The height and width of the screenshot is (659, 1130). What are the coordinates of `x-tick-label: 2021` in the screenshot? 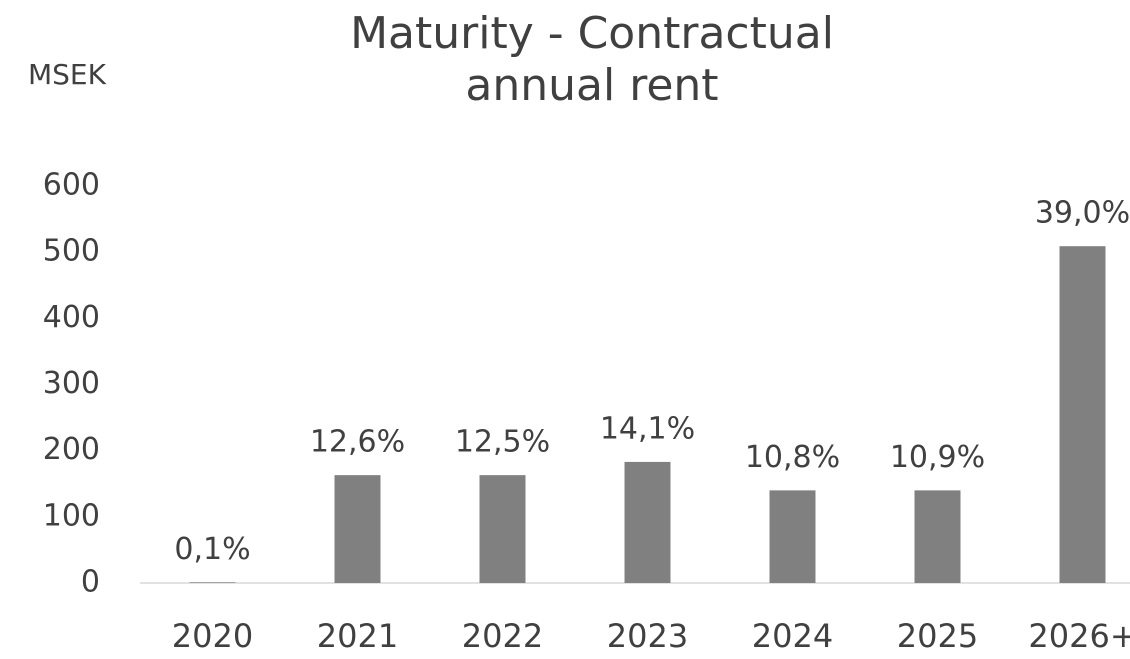 It's located at (357, 636).